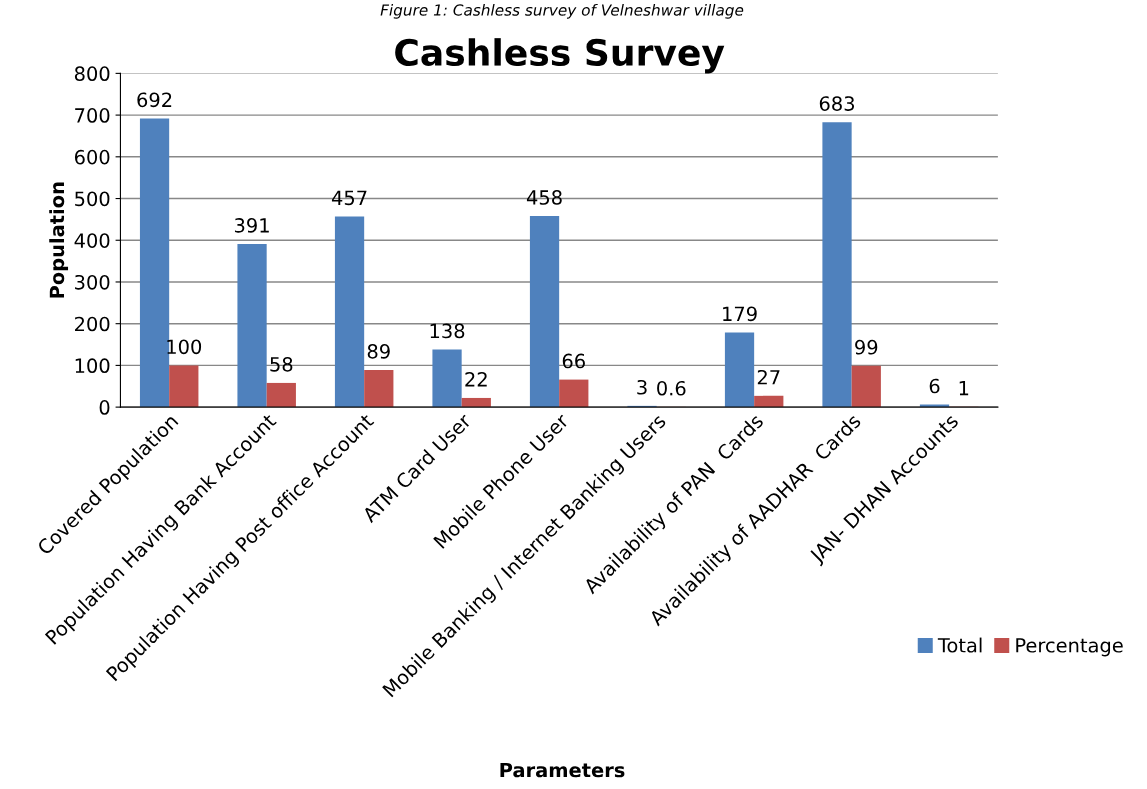 The height and width of the screenshot is (789, 1147). Describe the element at coordinates (964, 388) in the screenshot. I see `data-label: 1` at that location.